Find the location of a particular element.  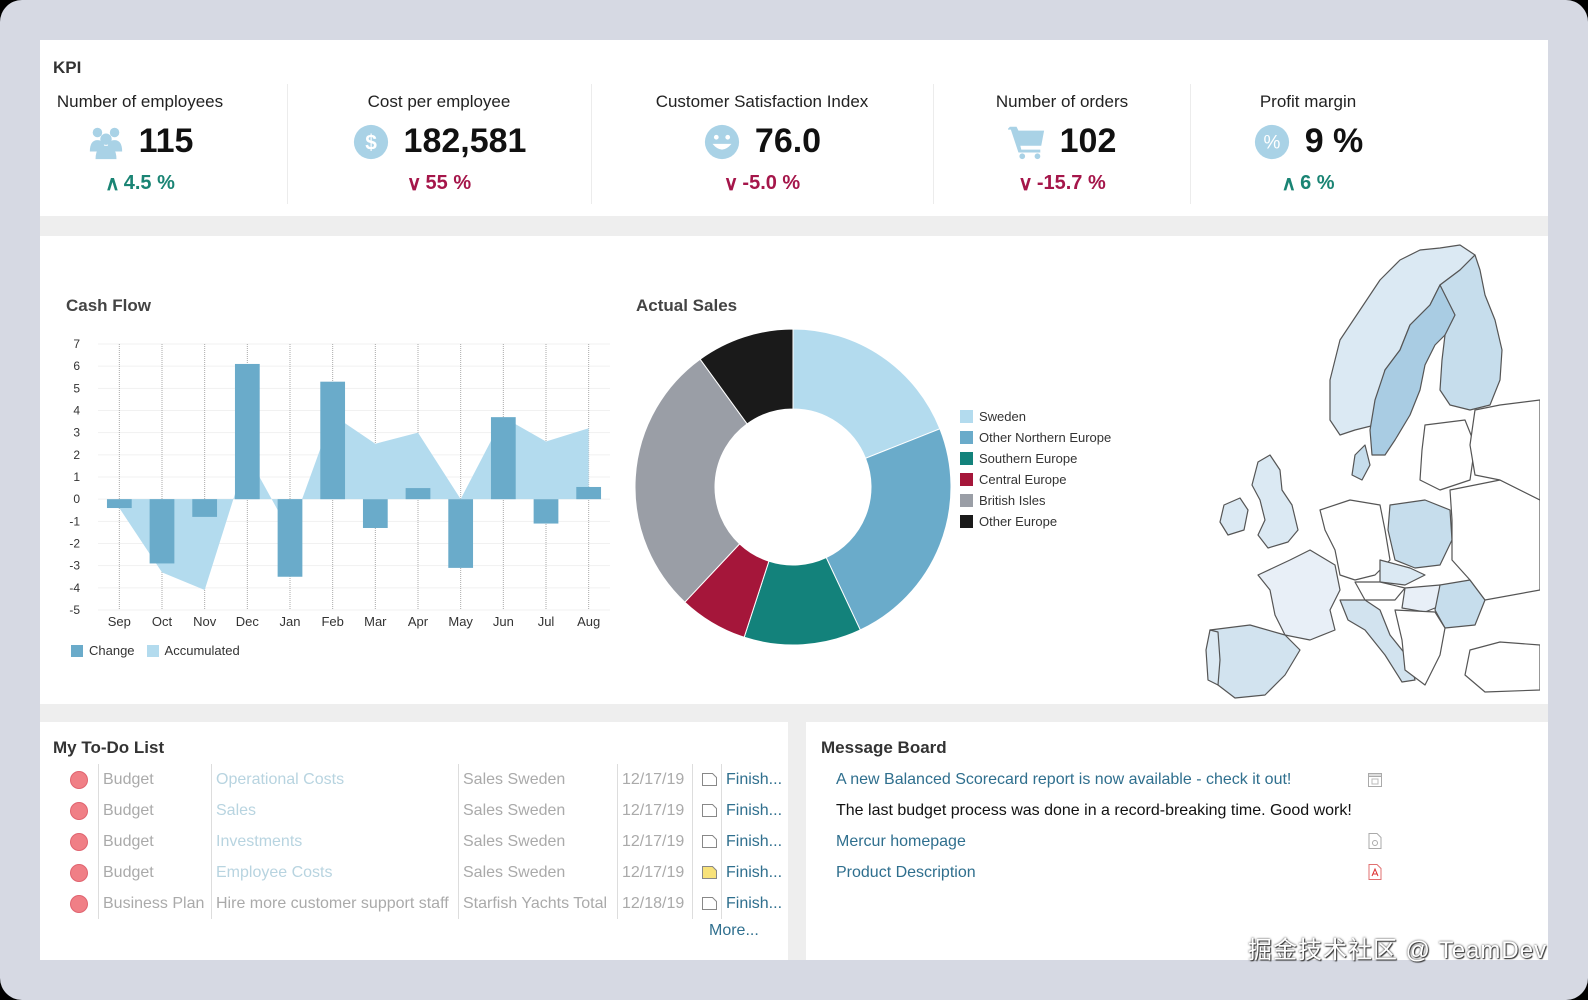

legend-label: Accumulated is located at coordinates (202, 650).